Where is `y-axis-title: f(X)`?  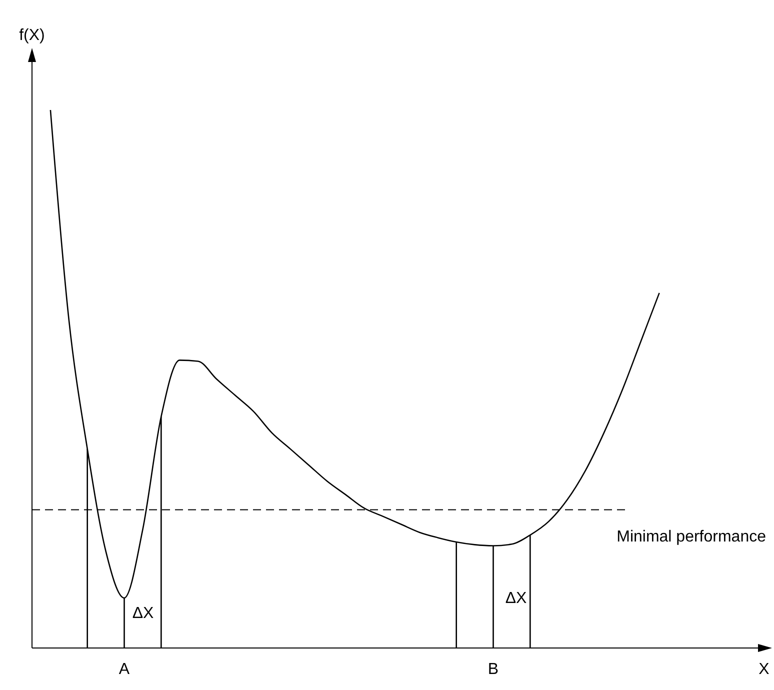
y-axis-title: f(X) is located at coordinates (32, 35).